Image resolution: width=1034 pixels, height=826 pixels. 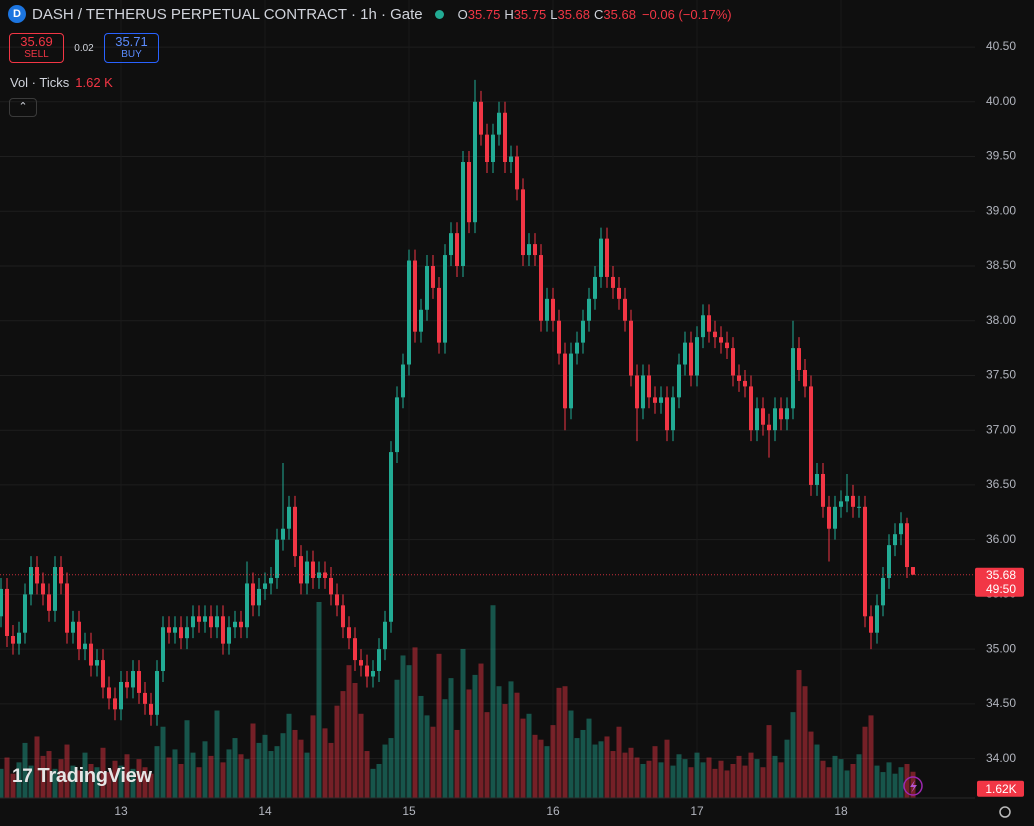 I want to click on ohlc: O35.75 H35.75 L35.68 C35.68, so click(x=545, y=14).